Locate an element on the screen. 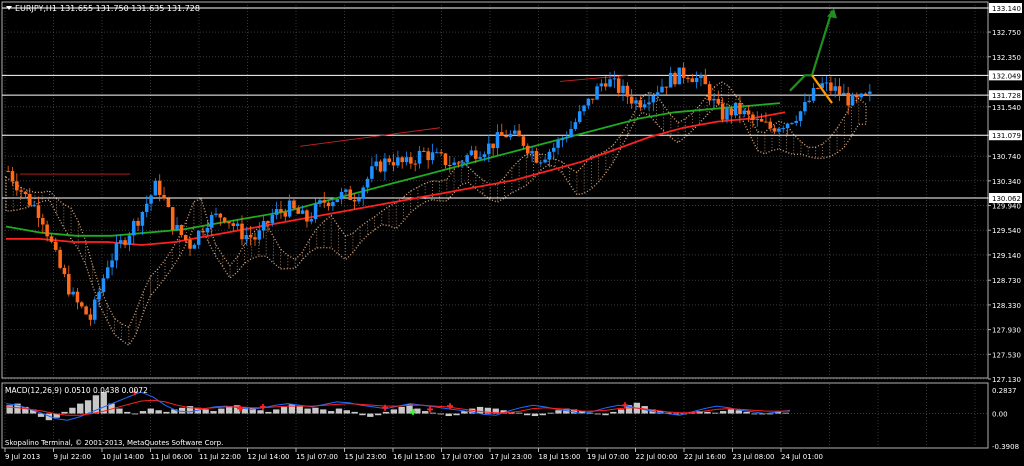 This screenshot has height=466, width=1024. trend-lines is located at coordinates (324, 124).